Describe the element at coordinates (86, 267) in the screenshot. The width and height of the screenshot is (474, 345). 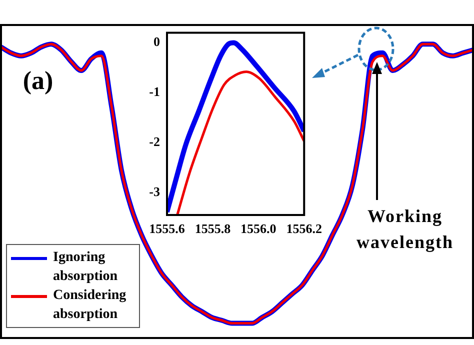
I see `legend-label: Ignoring absorption` at that location.